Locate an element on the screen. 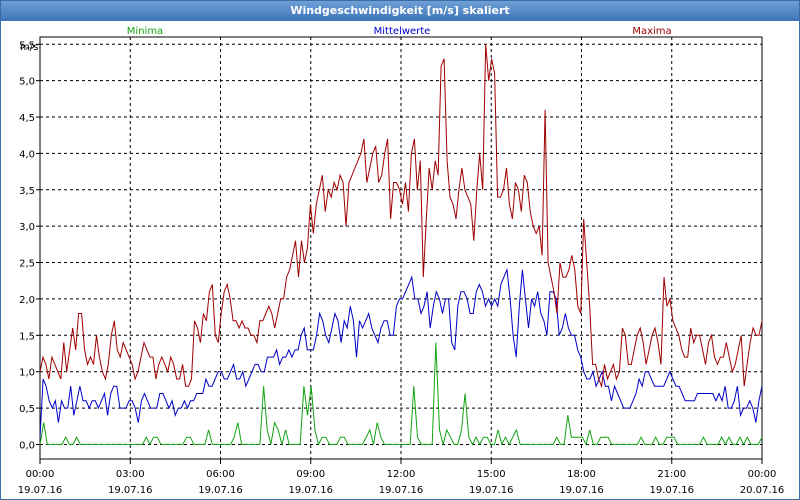 The width and height of the screenshot is (800, 500). x-tick-time: 09:00 is located at coordinates (310, 474).